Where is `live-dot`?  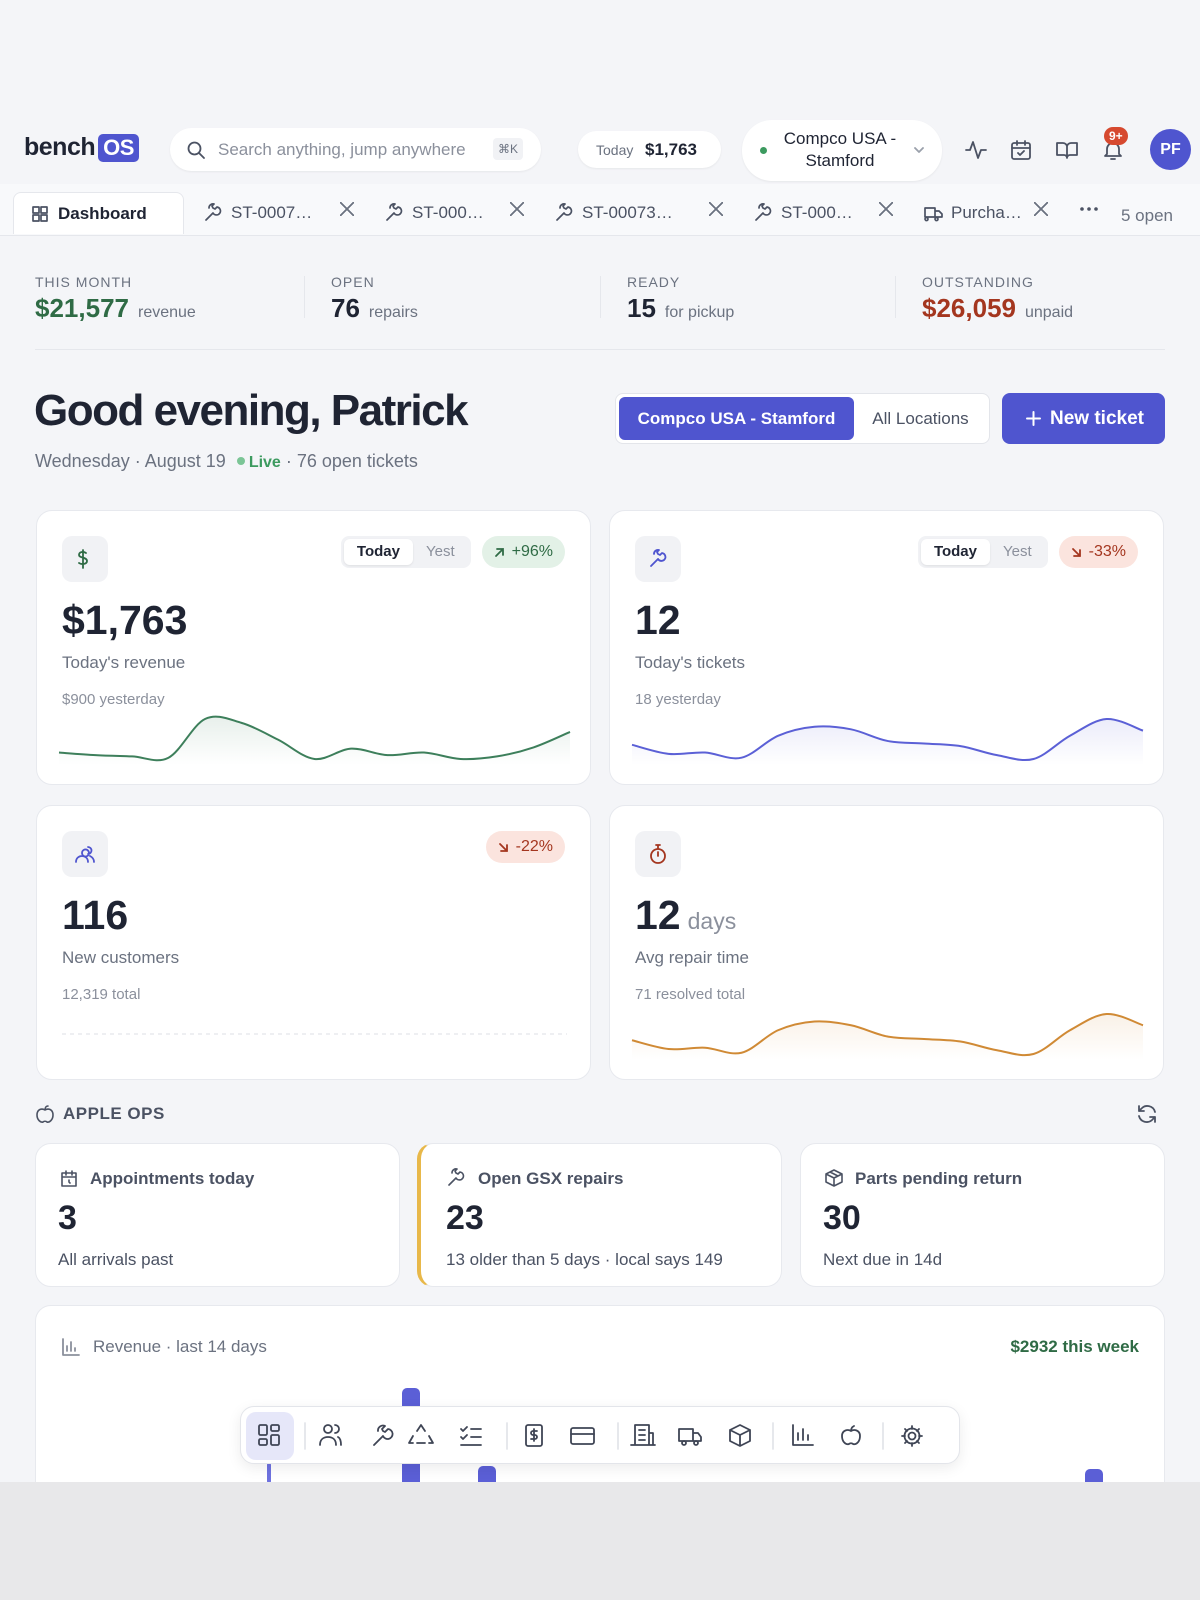
live-dot is located at coordinates (240, 461).